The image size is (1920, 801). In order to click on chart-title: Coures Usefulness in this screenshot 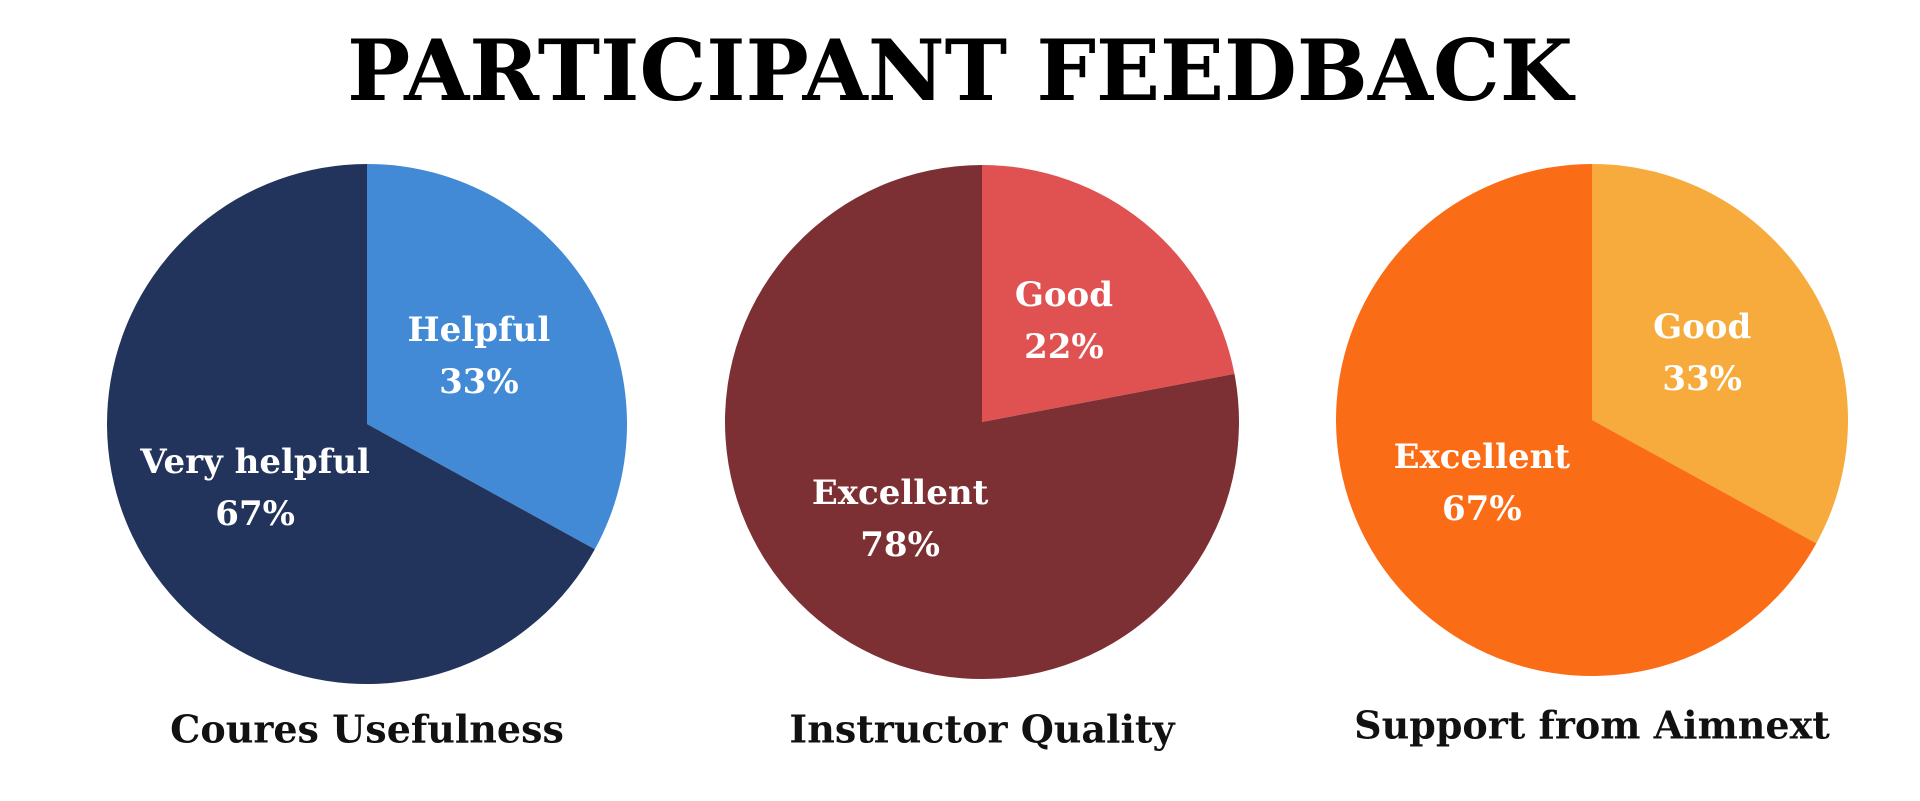, I will do `click(367, 729)`.